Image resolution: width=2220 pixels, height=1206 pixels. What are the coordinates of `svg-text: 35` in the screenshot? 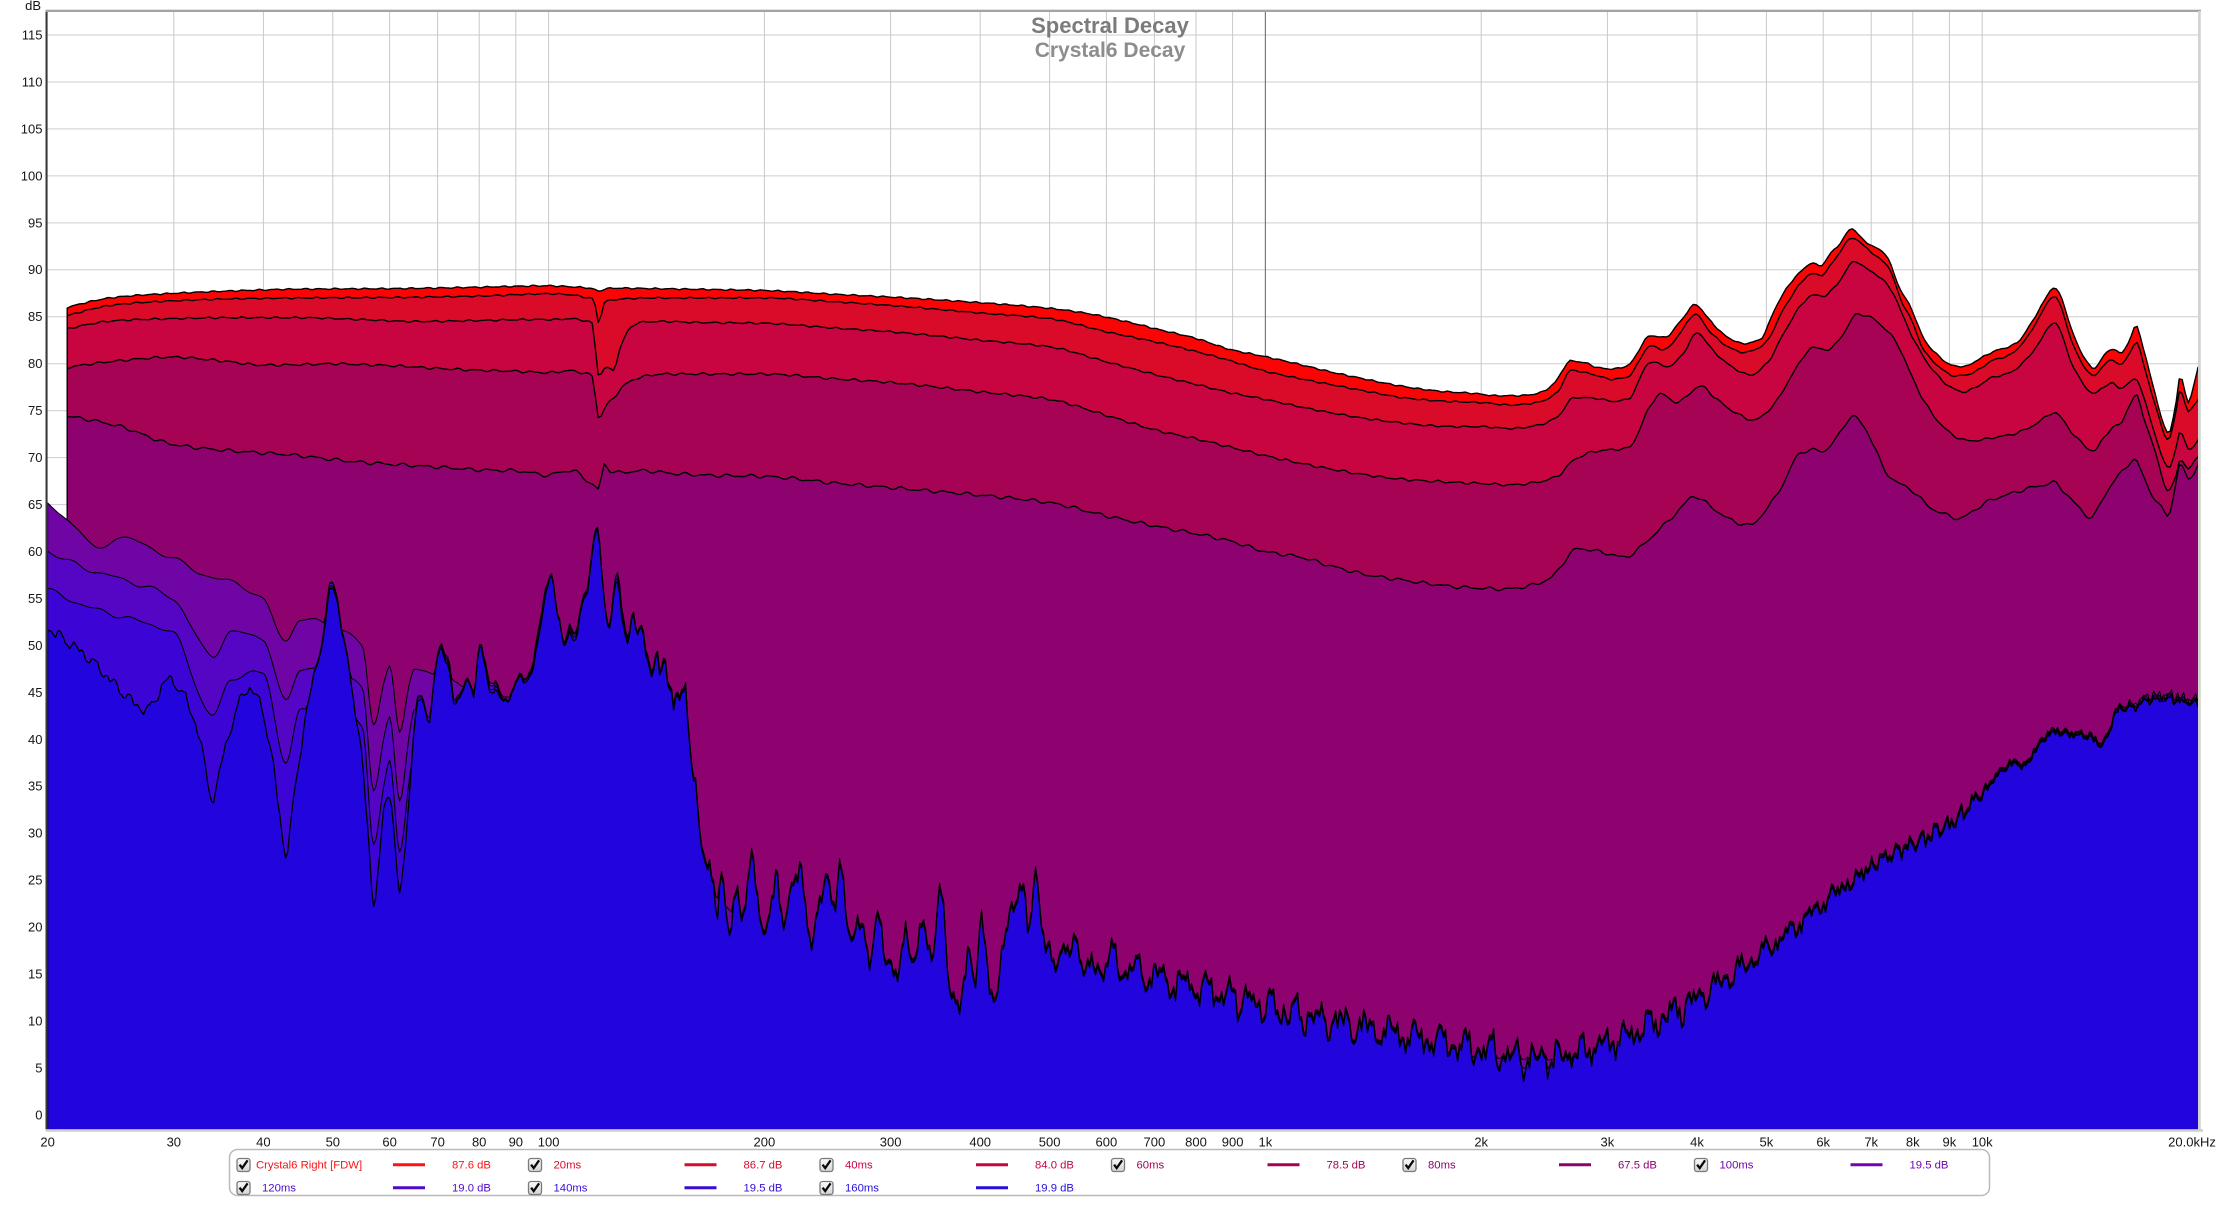 It's located at (35, 786).